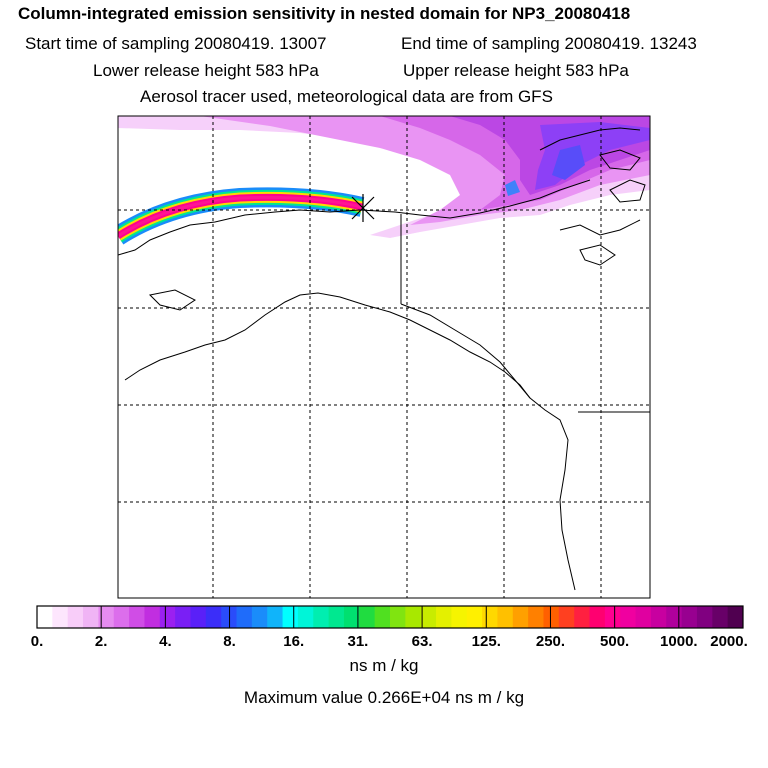 This screenshot has width=768, height=768. I want to click on units-label: ns m / kg, so click(384, 665).